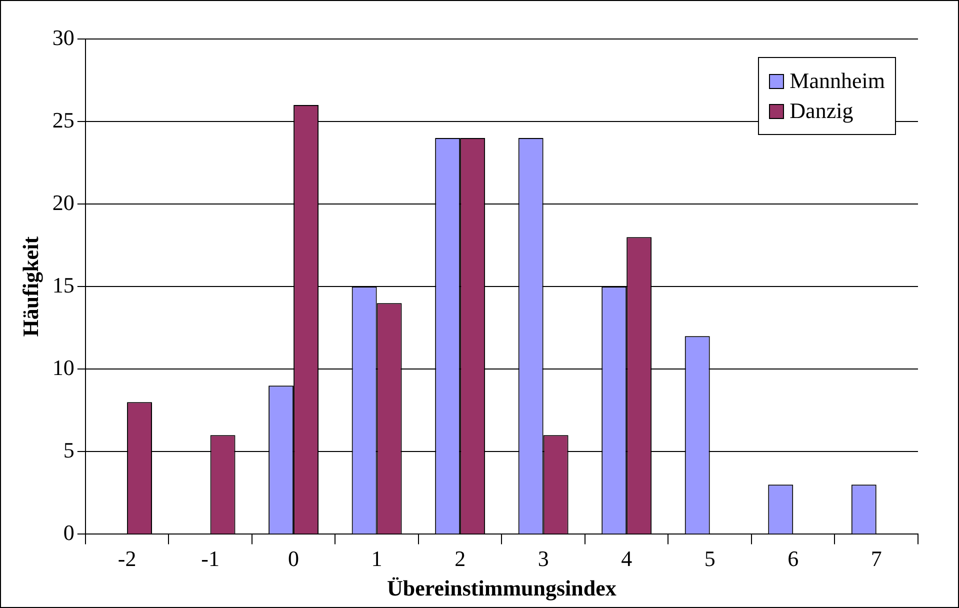 Image resolution: width=959 pixels, height=608 pixels. Describe the element at coordinates (127, 559) in the screenshot. I see `x-tick-label: -2` at that location.